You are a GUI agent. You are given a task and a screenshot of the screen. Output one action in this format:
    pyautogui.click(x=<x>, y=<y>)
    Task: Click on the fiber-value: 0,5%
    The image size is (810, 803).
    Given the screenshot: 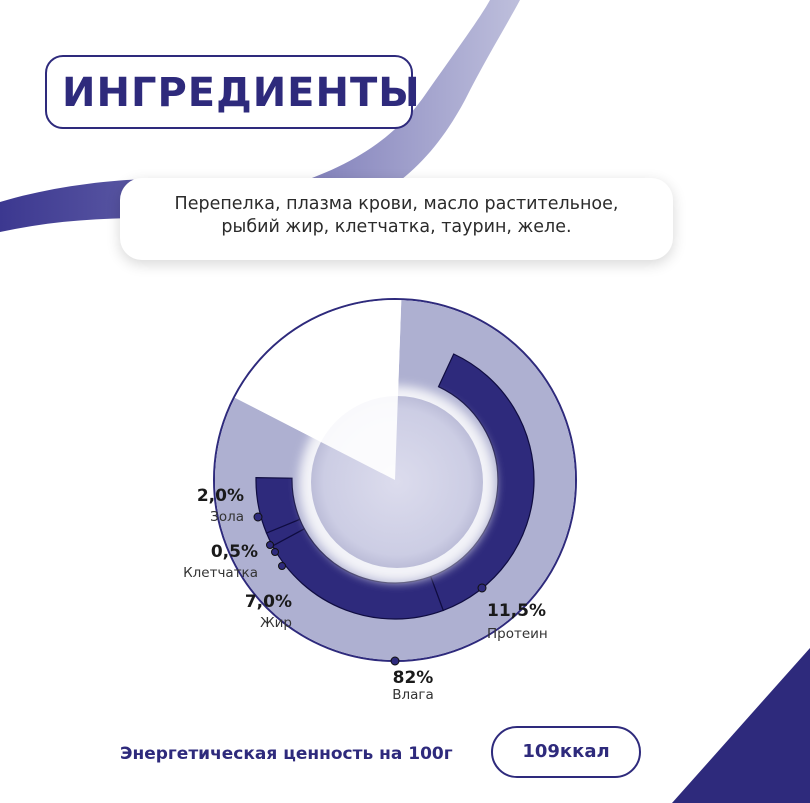 What is the action you would take?
    pyautogui.click(x=234, y=552)
    